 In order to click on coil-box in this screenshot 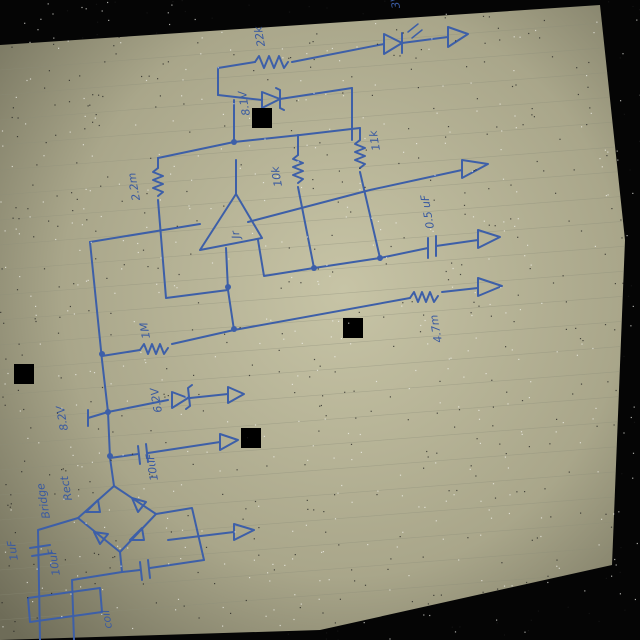, I will do `click(65, 605)`.